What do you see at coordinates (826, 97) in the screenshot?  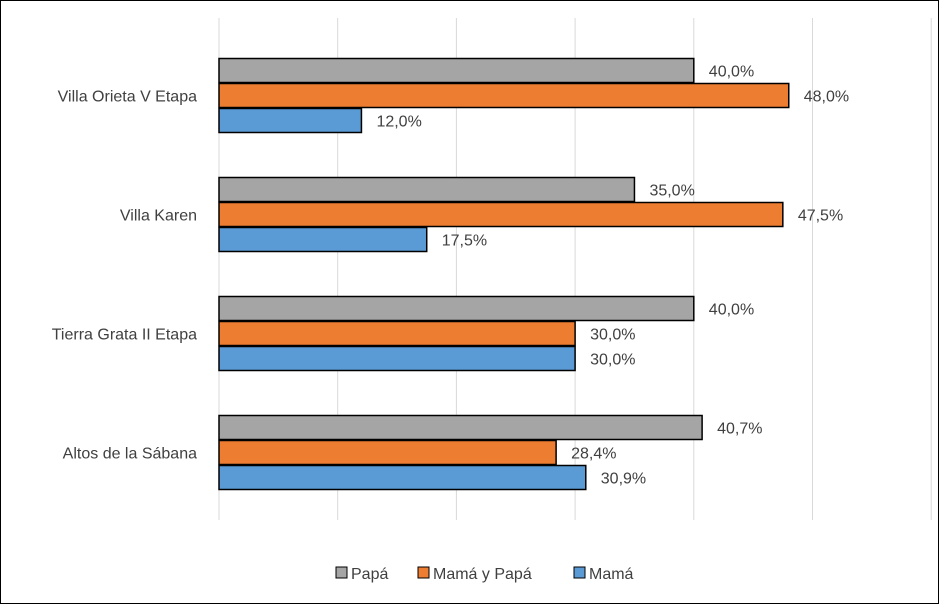 I see `data-label: 48,0%` at bounding box center [826, 97].